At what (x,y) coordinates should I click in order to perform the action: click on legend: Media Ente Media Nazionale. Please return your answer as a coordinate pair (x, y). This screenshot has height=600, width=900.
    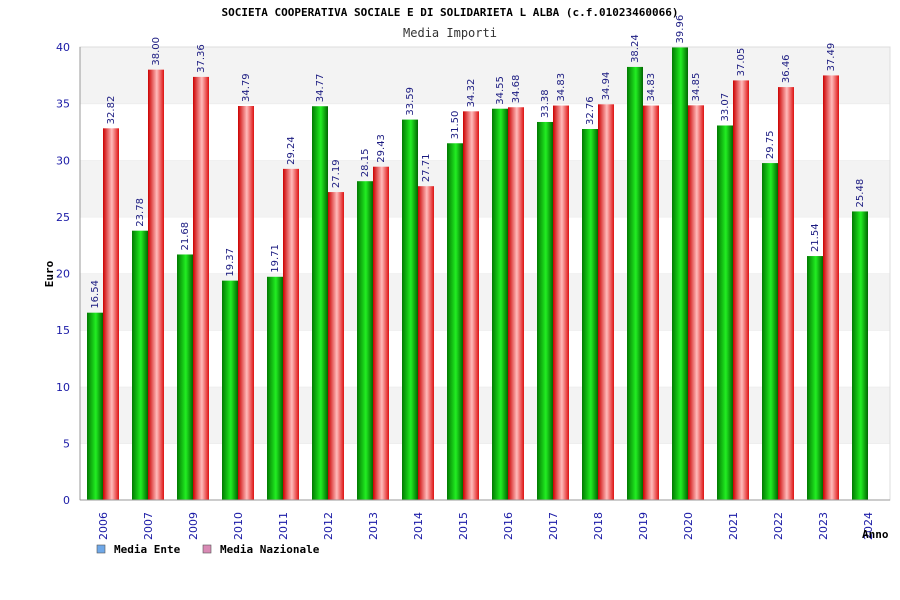
    Looking at the image, I should click on (208, 549).